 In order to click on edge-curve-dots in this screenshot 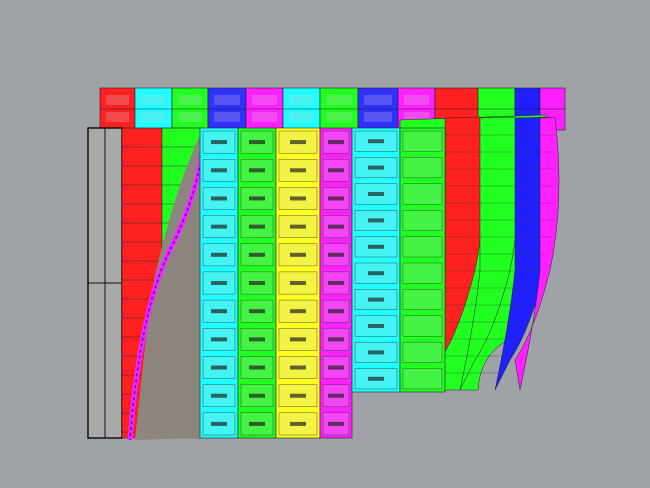, I will do `click(167, 286)`.